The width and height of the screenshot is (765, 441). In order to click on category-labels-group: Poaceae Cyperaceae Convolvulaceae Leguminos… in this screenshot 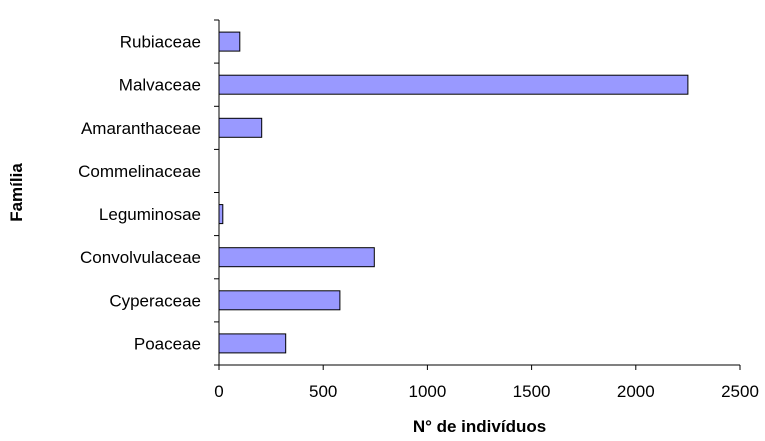, I will do `click(139, 193)`.